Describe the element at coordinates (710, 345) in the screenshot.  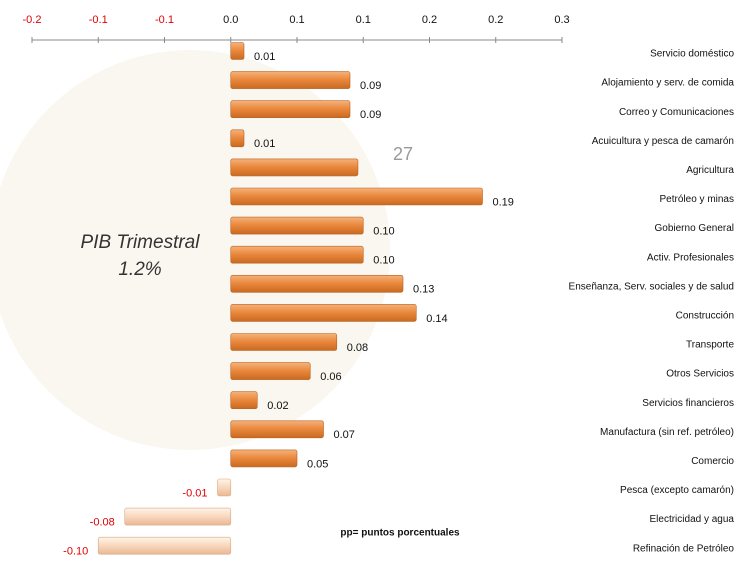
I see `category-label: Transporte` at that location.